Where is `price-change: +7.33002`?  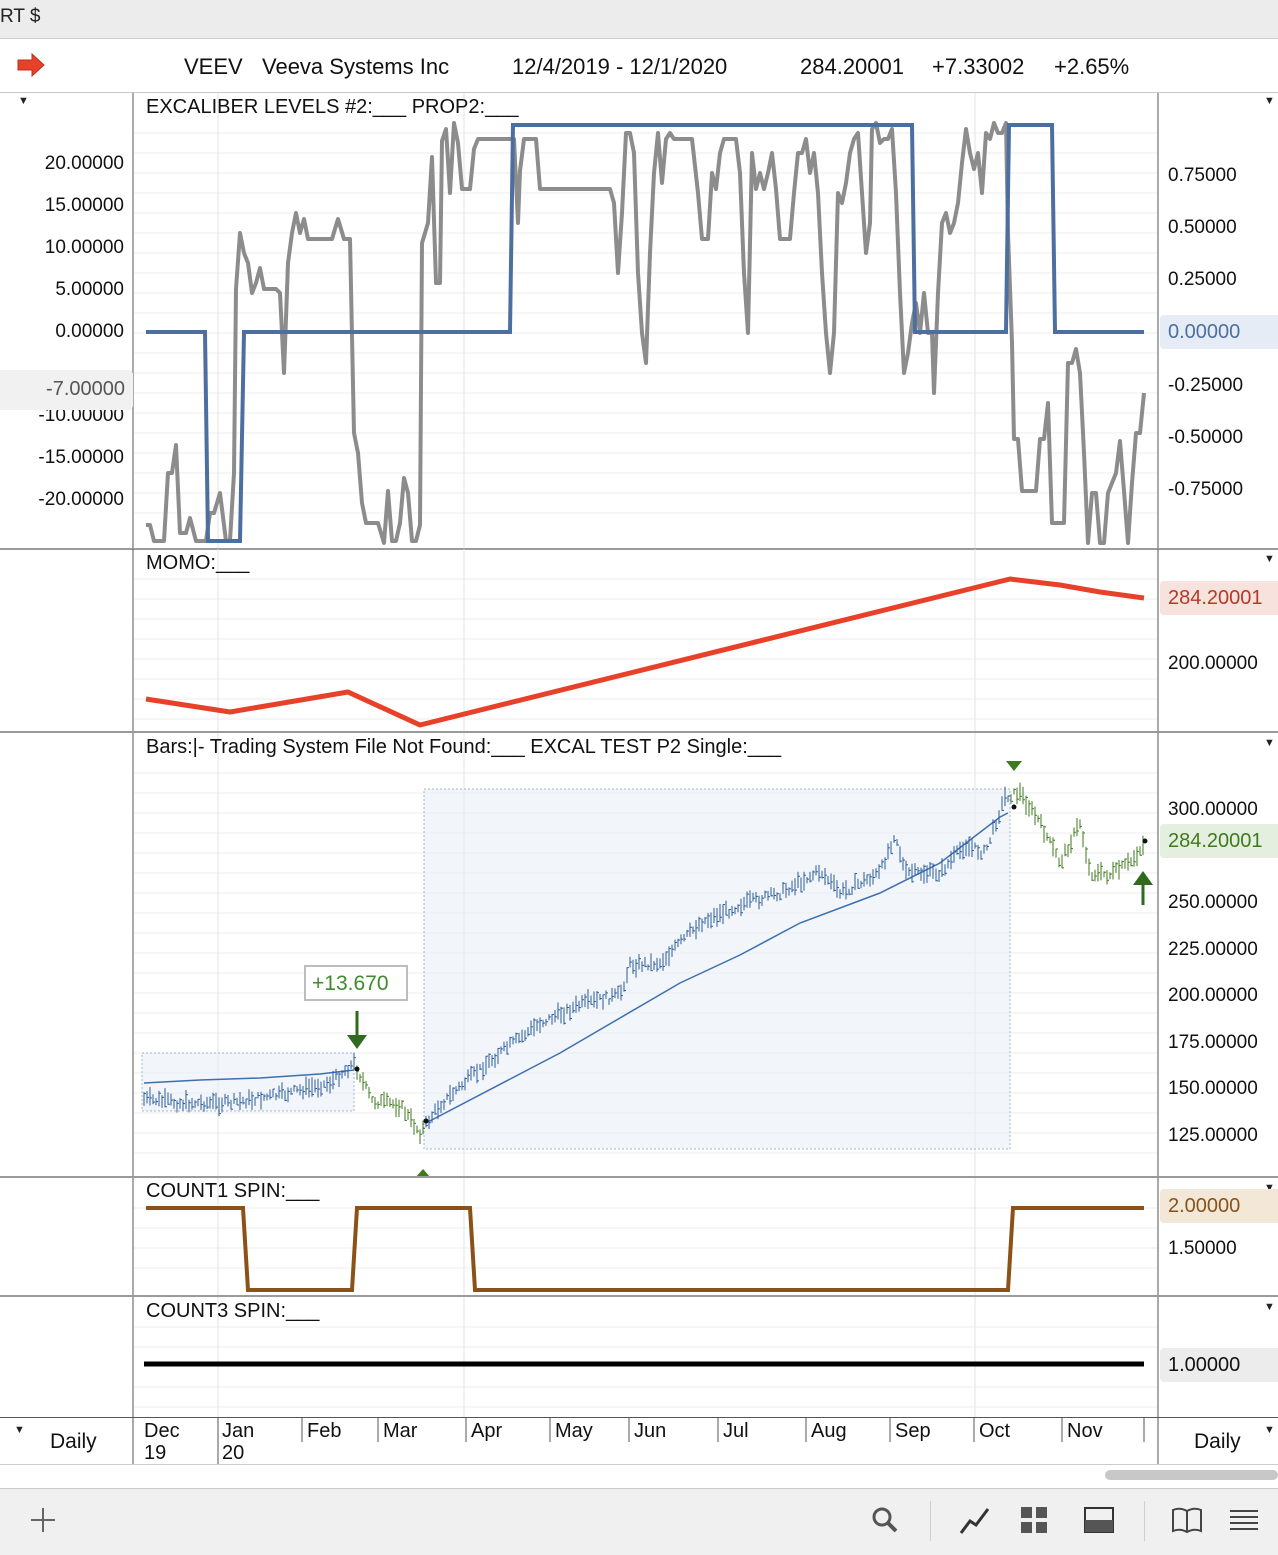 price-change: +7.33002 is located at coordinates (978, 66).